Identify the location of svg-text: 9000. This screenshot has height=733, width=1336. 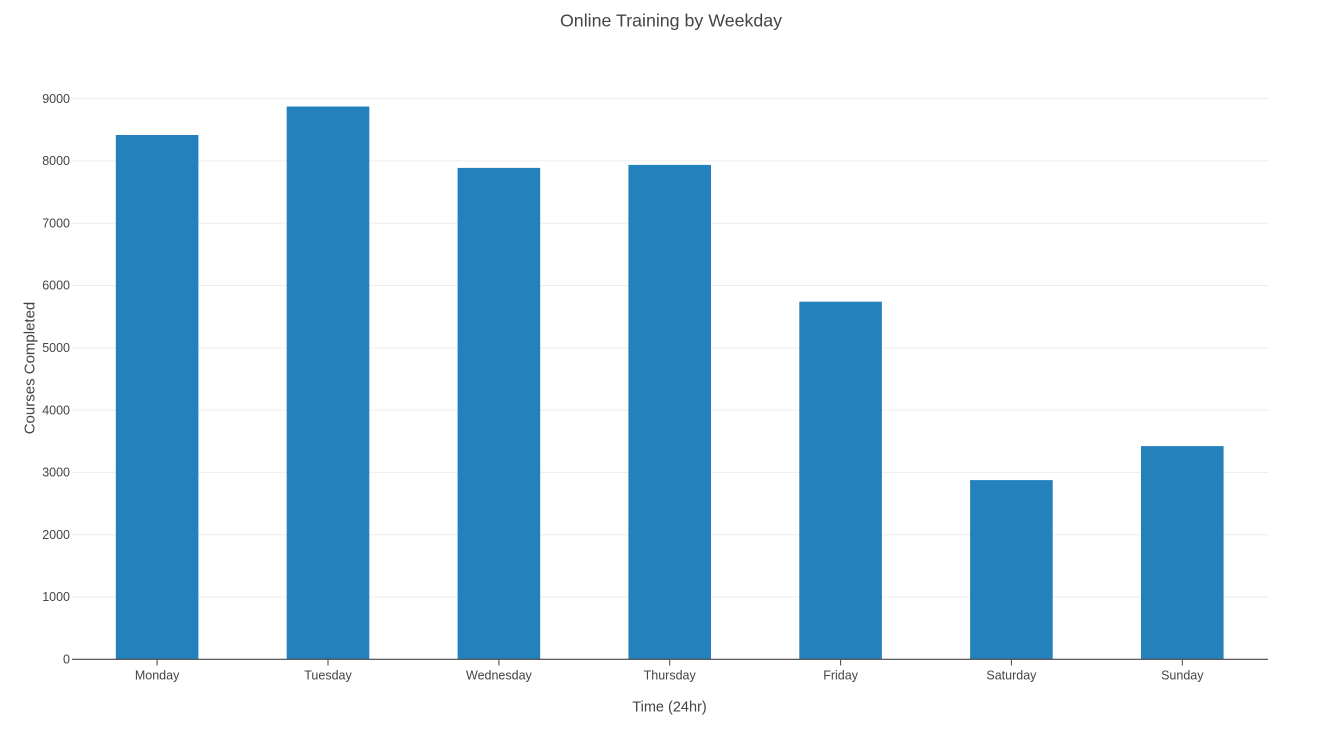
(56, 99).